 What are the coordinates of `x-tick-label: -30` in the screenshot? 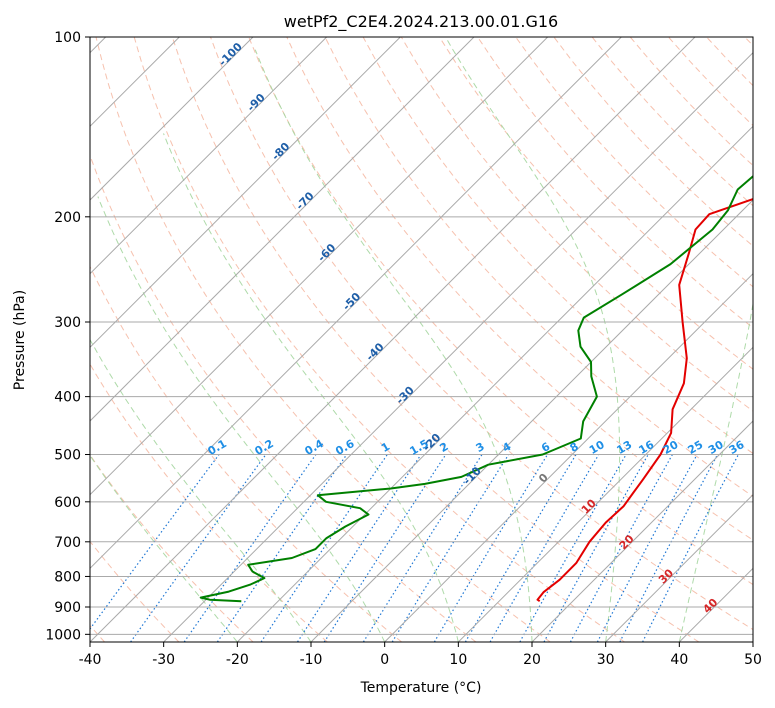 It's located at (163, 660).